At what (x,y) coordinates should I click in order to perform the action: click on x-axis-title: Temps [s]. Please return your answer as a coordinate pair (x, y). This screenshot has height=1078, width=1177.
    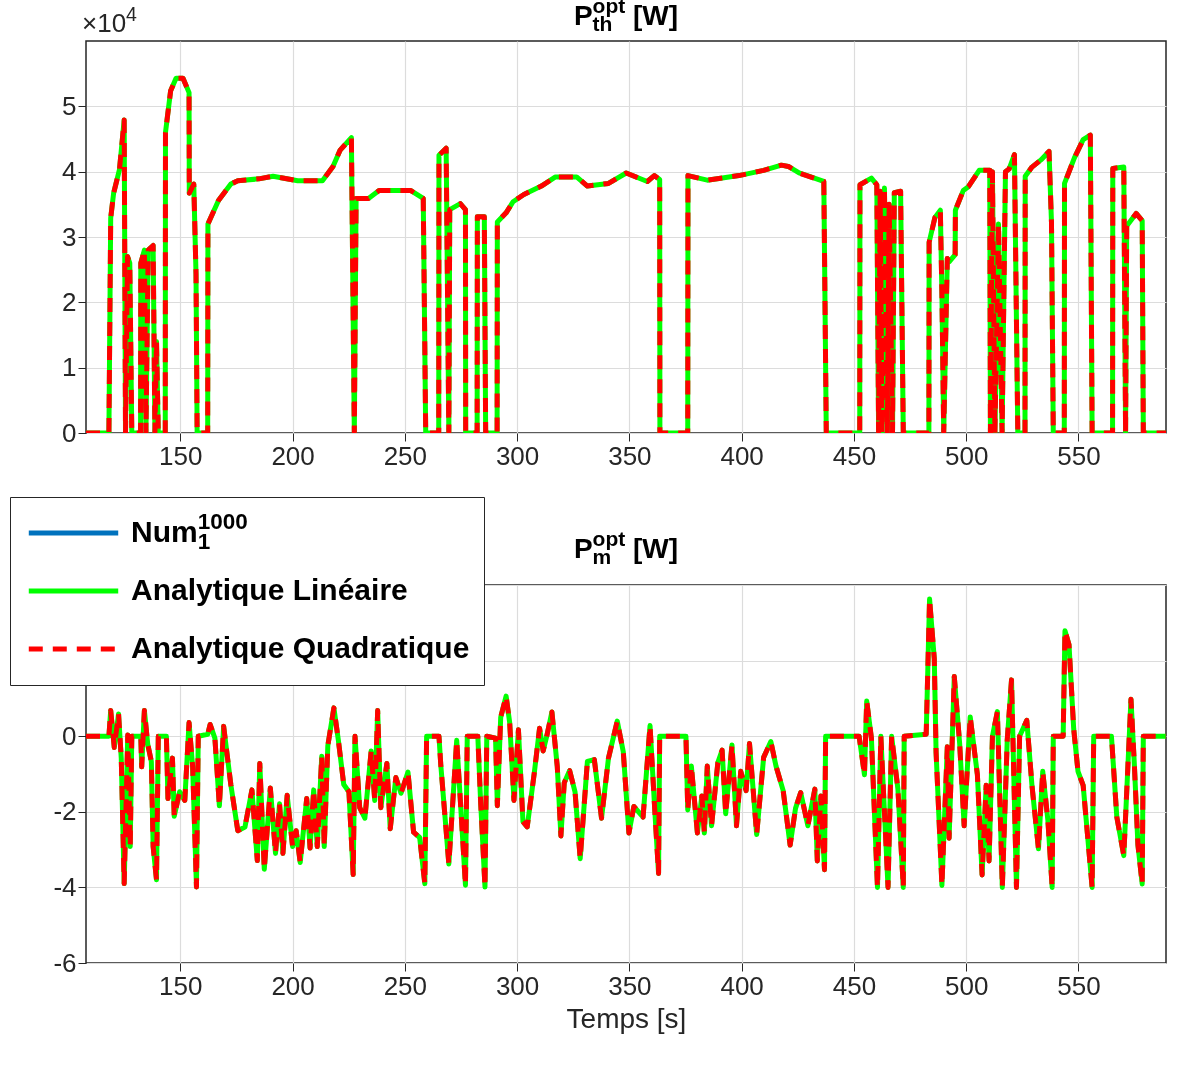
    Looking at the image, I should click on (626, 1018).